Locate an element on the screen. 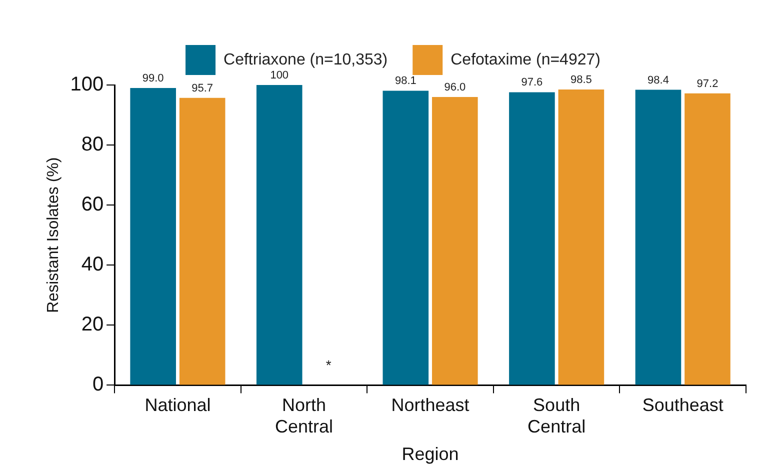  y-tick-label: 100 is located at coordinates (87, 85).